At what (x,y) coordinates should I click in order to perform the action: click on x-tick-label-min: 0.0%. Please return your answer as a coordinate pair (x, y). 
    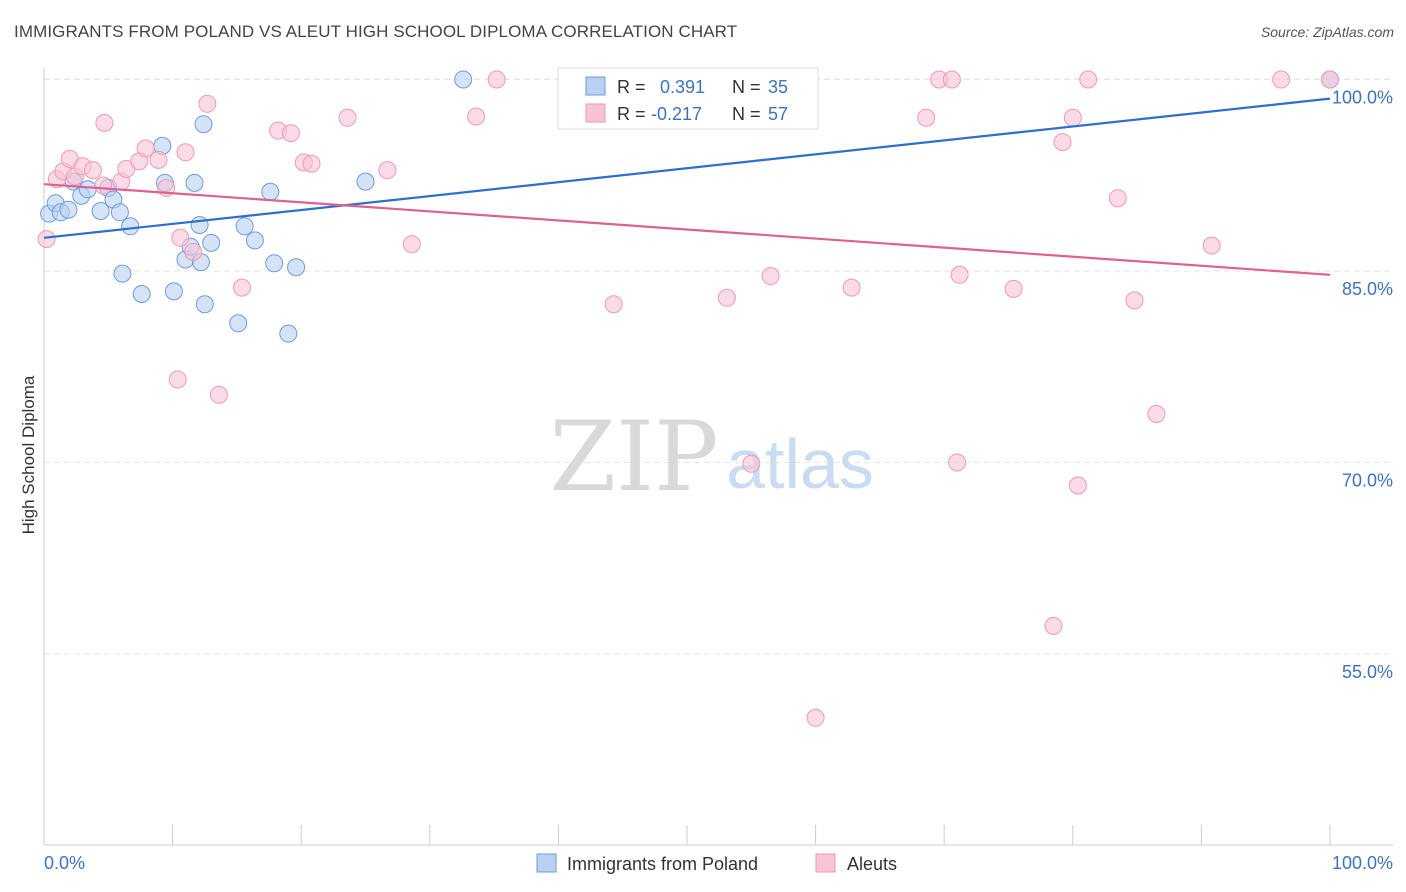
    Looking at the image, I should click on (64, 863).